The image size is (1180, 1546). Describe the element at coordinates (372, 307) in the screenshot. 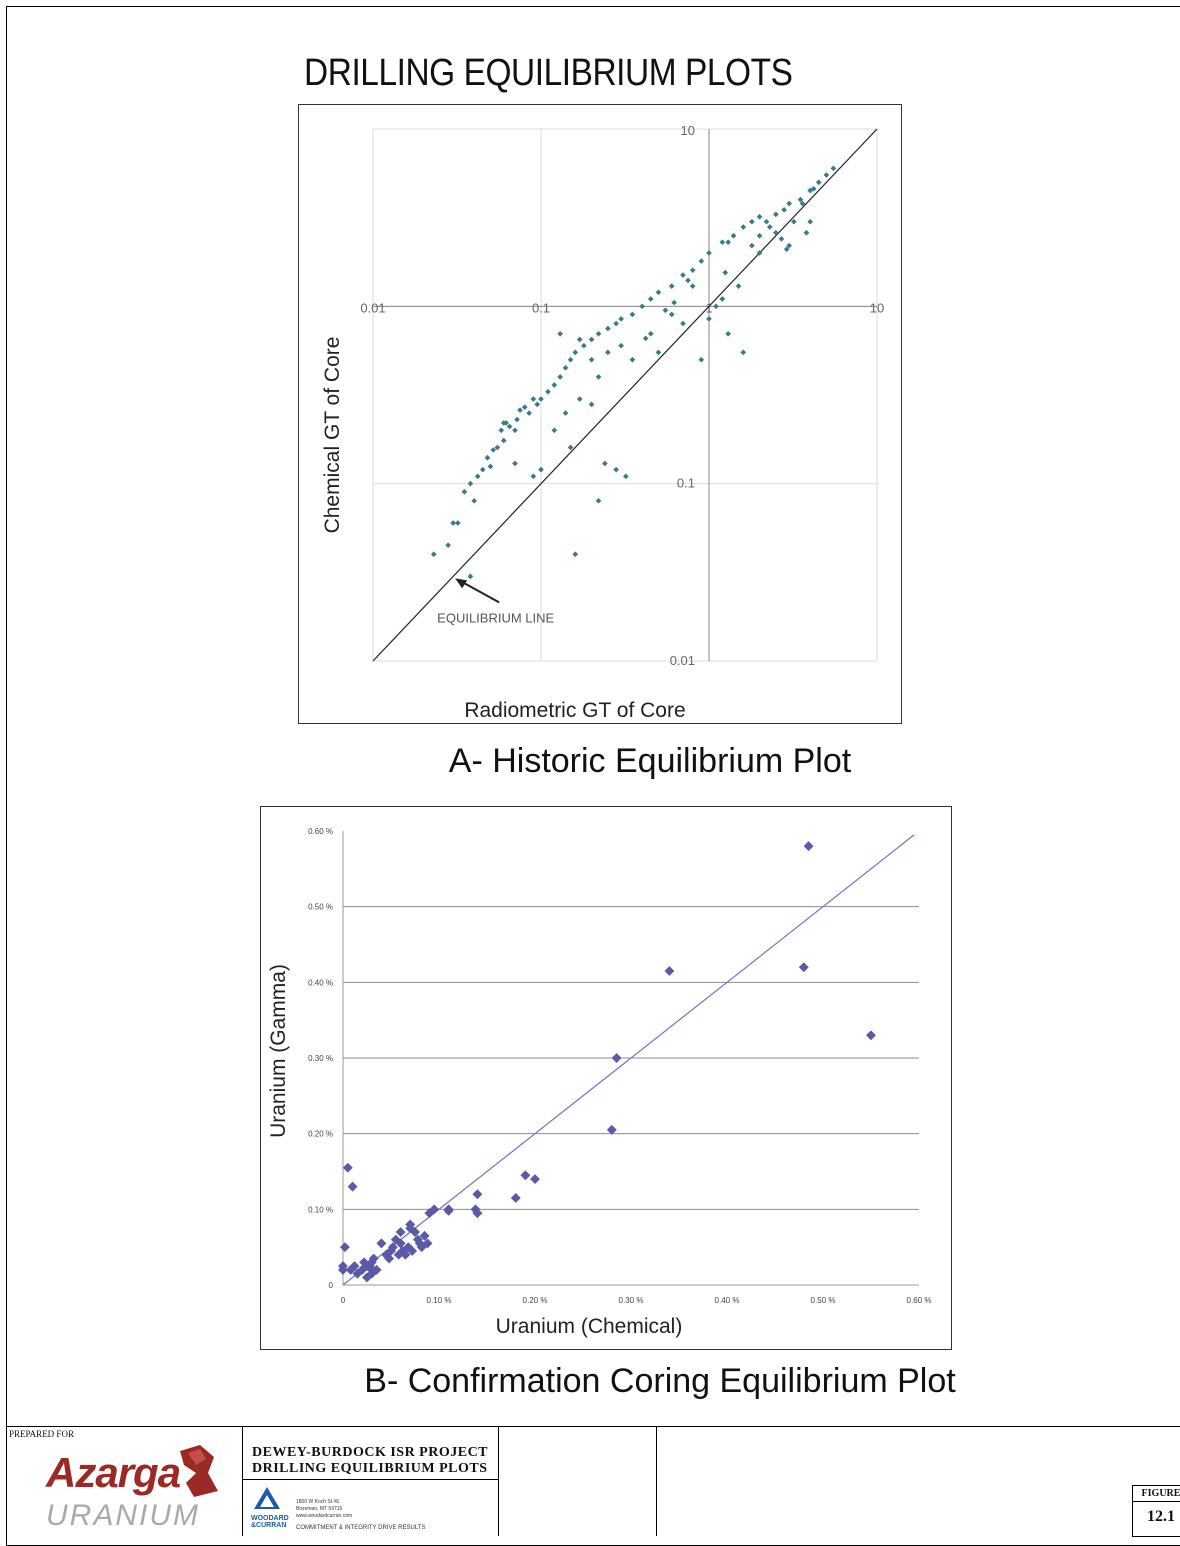

I see `x-tick-label: 0.01` at that location.